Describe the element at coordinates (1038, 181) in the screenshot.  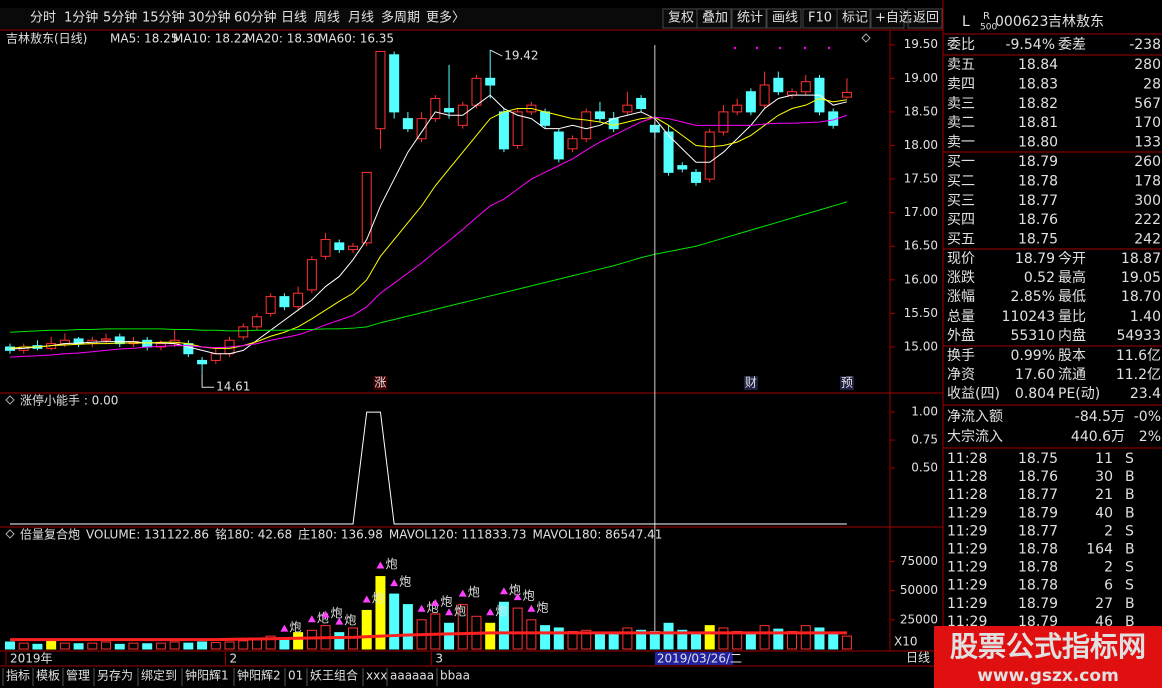
I see `book-price: 18.78` at that location.